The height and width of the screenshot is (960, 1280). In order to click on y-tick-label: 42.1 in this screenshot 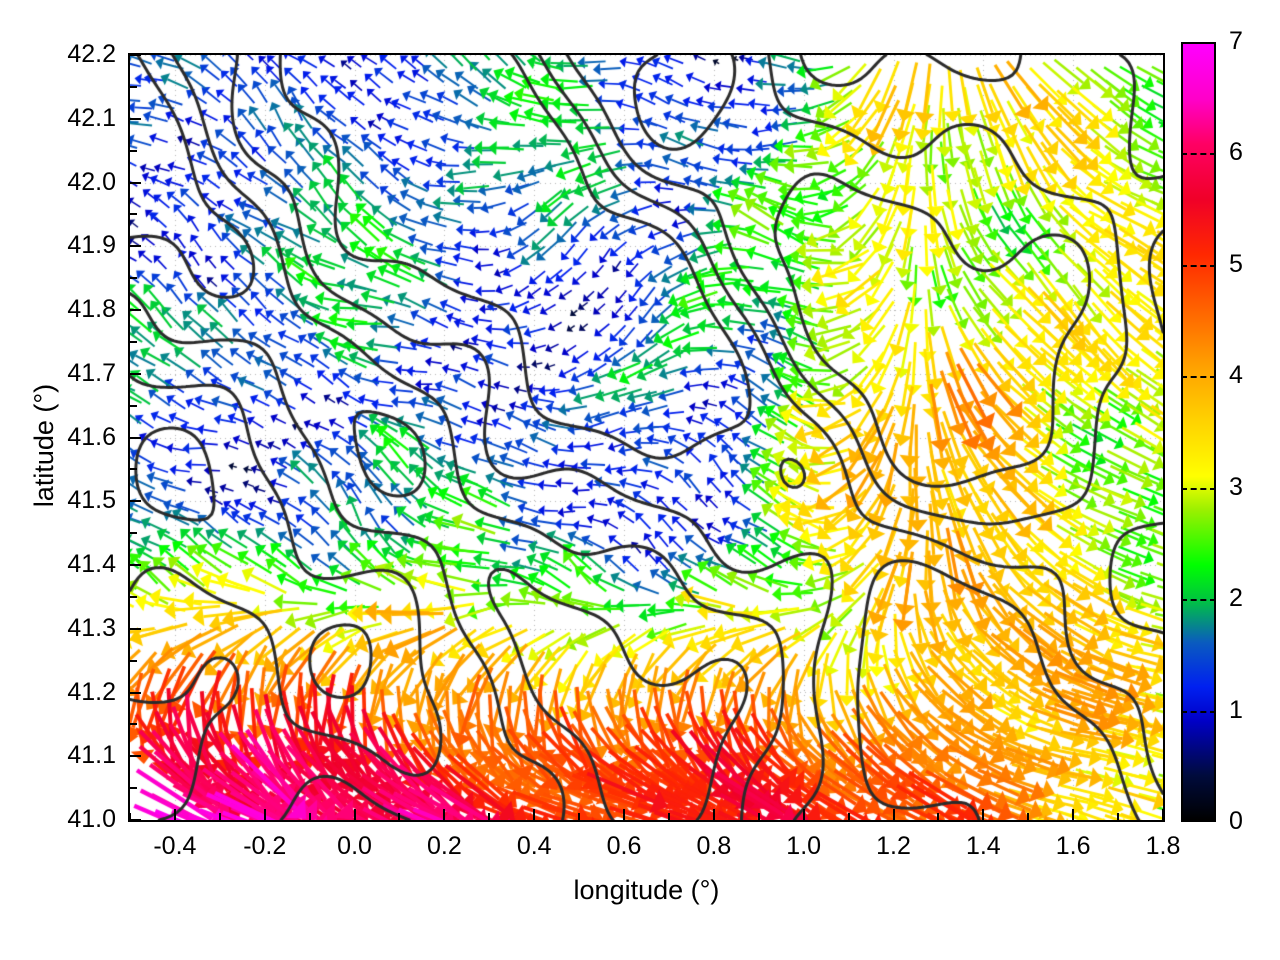, I will do `click(91, 117)`.